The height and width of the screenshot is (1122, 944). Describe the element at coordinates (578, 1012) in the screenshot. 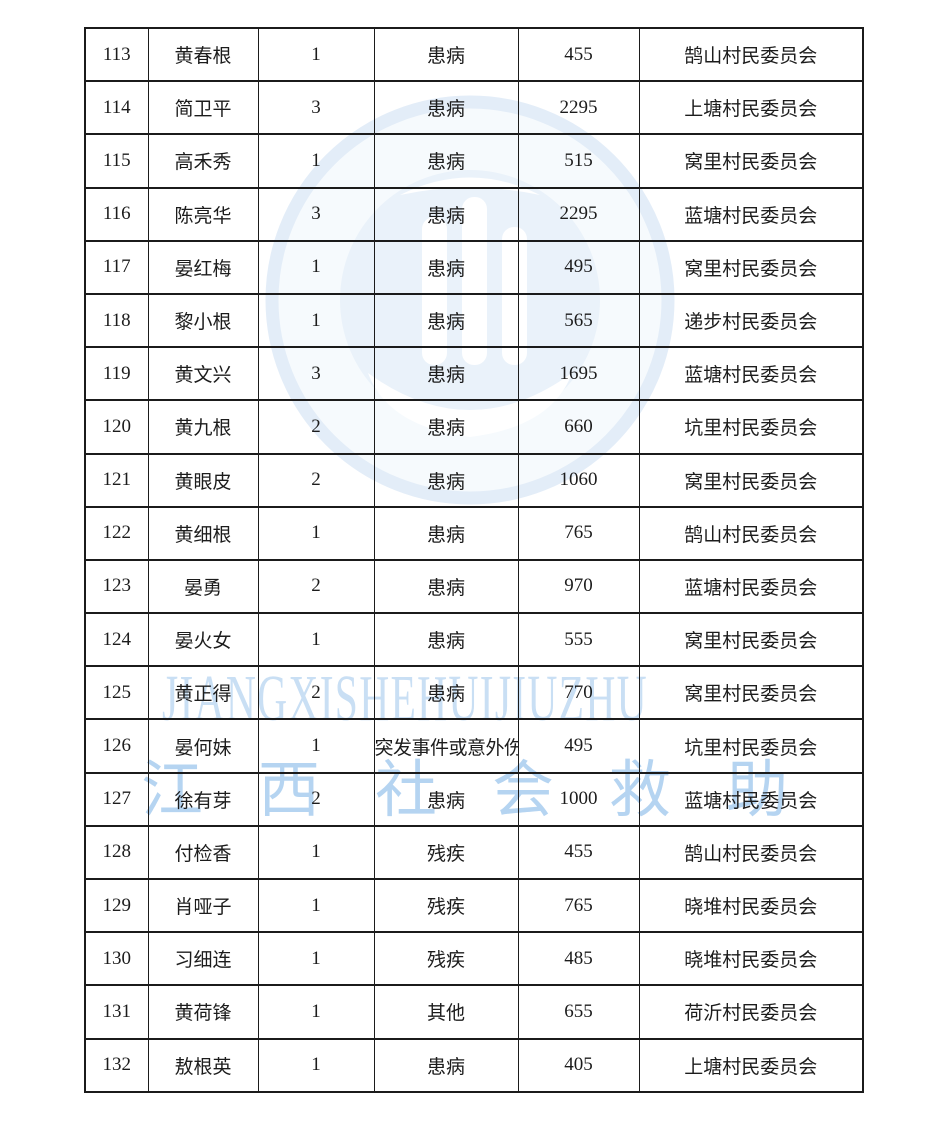

I see `cell-amount: 655` at that location.